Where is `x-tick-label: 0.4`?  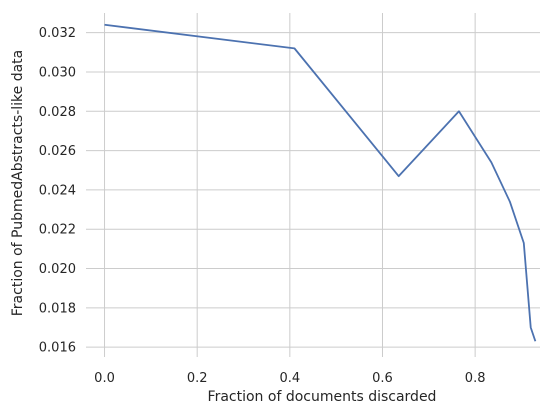 x-tick-label: 0.4 is located at coordinates (289, 378).